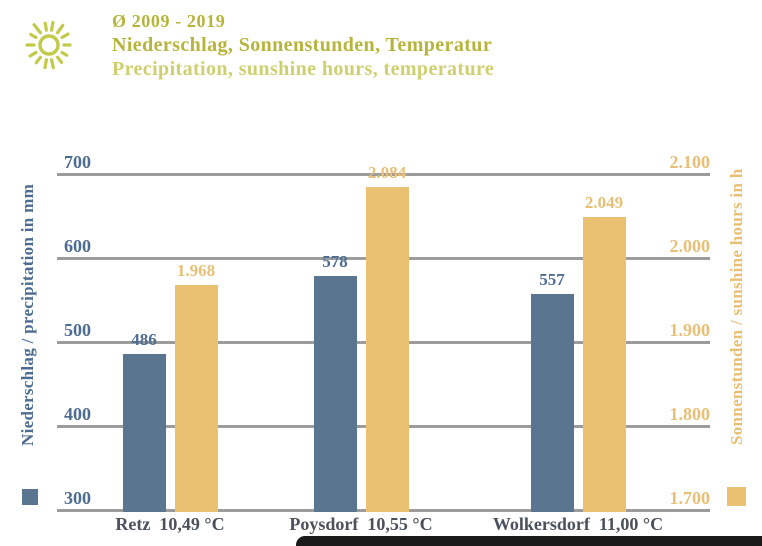 The height and width of the screenshot is (546, 762). What do you see at coordinates (48, 45) in the screenshot?
I see `sun-icon` at bounding box center [48, 45].